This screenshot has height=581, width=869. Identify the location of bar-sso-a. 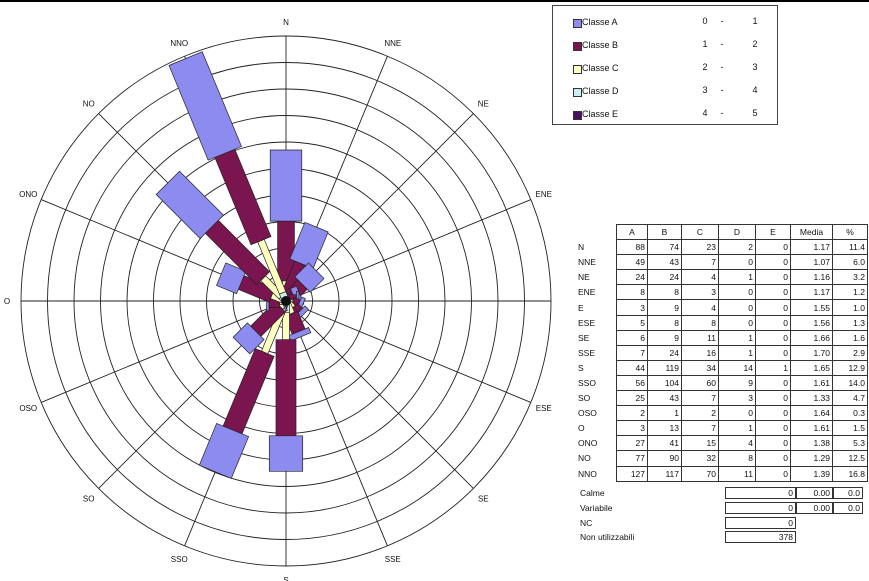
(224, 450).